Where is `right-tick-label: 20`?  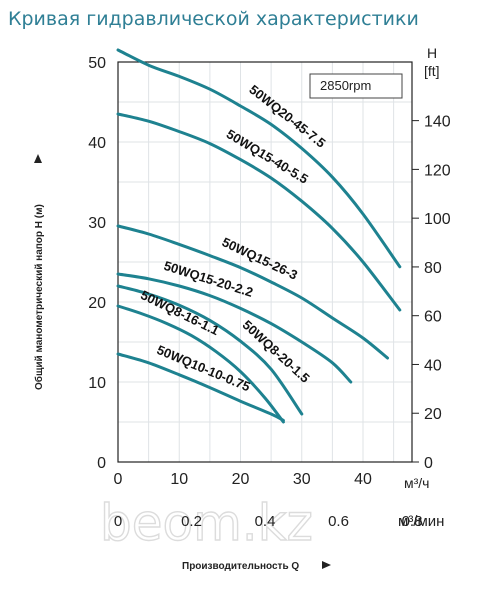 right-tick-label: 20 is located at coordinates (433, 414).